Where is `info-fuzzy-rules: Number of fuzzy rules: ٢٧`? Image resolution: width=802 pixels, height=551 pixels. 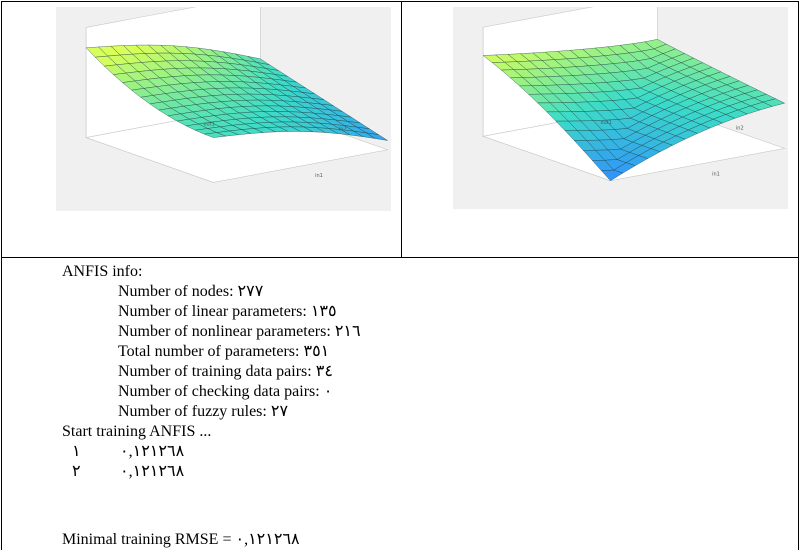 info-fuzzy-rules: Number of fuzzy rules: ٢٧ is located at coordinates (203, 411).